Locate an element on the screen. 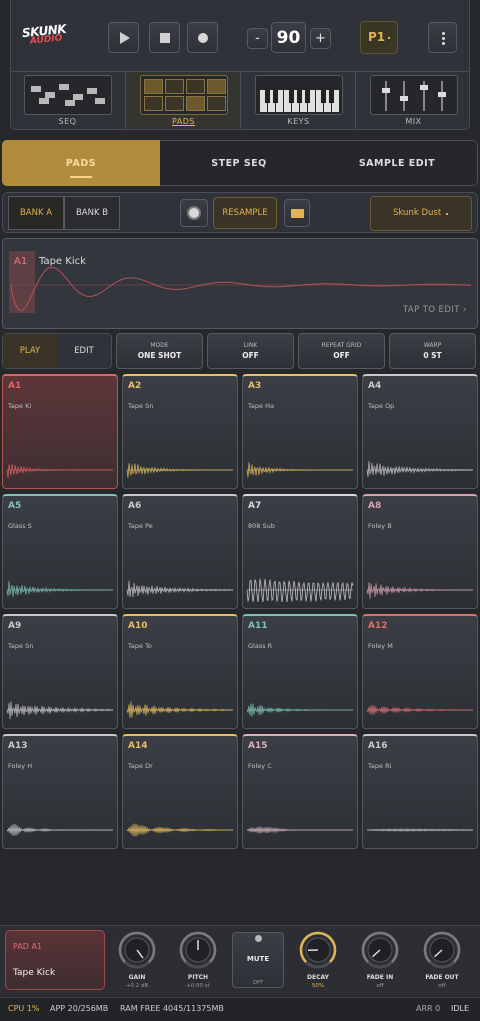  pad-name: Glass S is located at coordinates (20, 526).